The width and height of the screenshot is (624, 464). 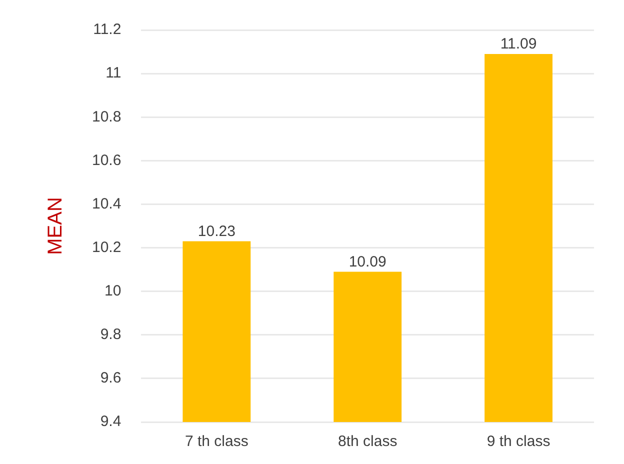 What do you see at coordinates (217, 231) in the screenshot?
I see `data-label: 10.23` at bounding box center [217, 231].